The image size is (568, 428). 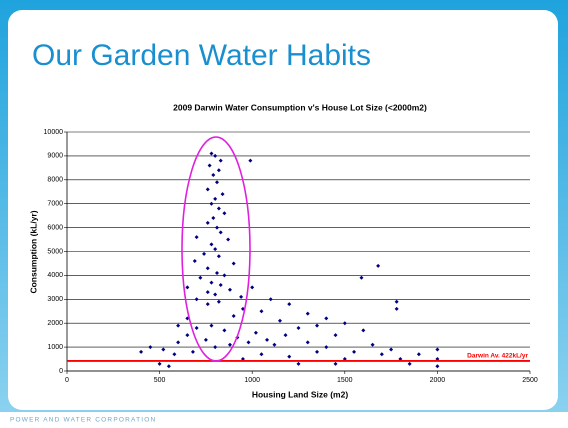 I want to click on x-tick-label: 1500, so click(x=345, y=380).